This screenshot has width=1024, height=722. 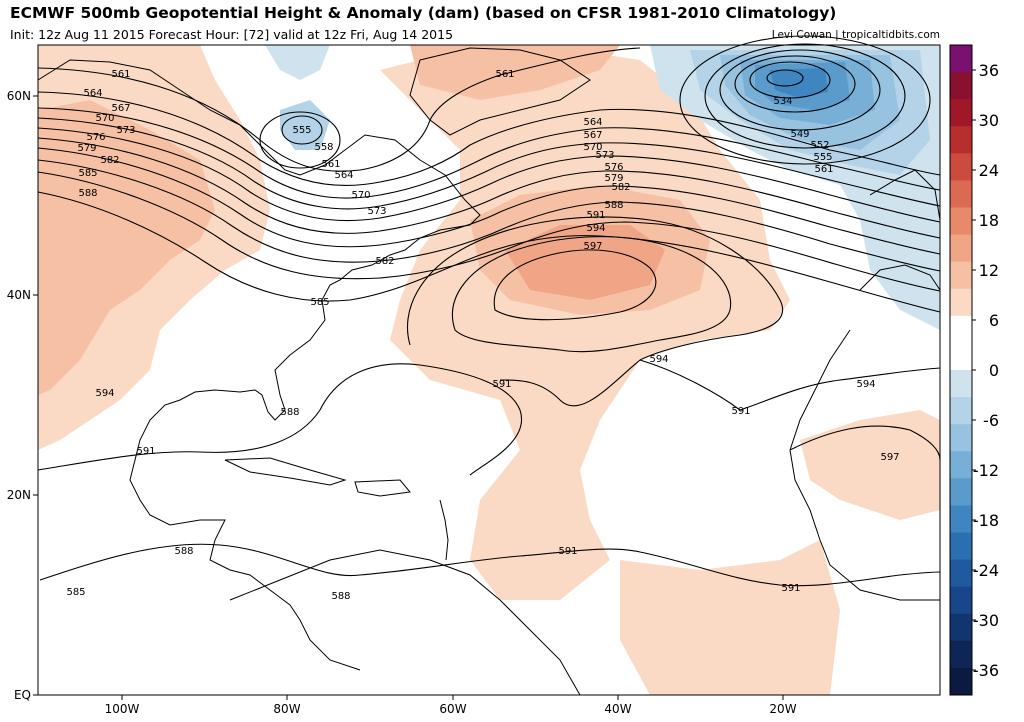 What do you see at coordinates (855, 35) in the screenshot?
I see `credit-text: Levi Cowan | tropicaltidbits.com` at bounding box center [855, 35].